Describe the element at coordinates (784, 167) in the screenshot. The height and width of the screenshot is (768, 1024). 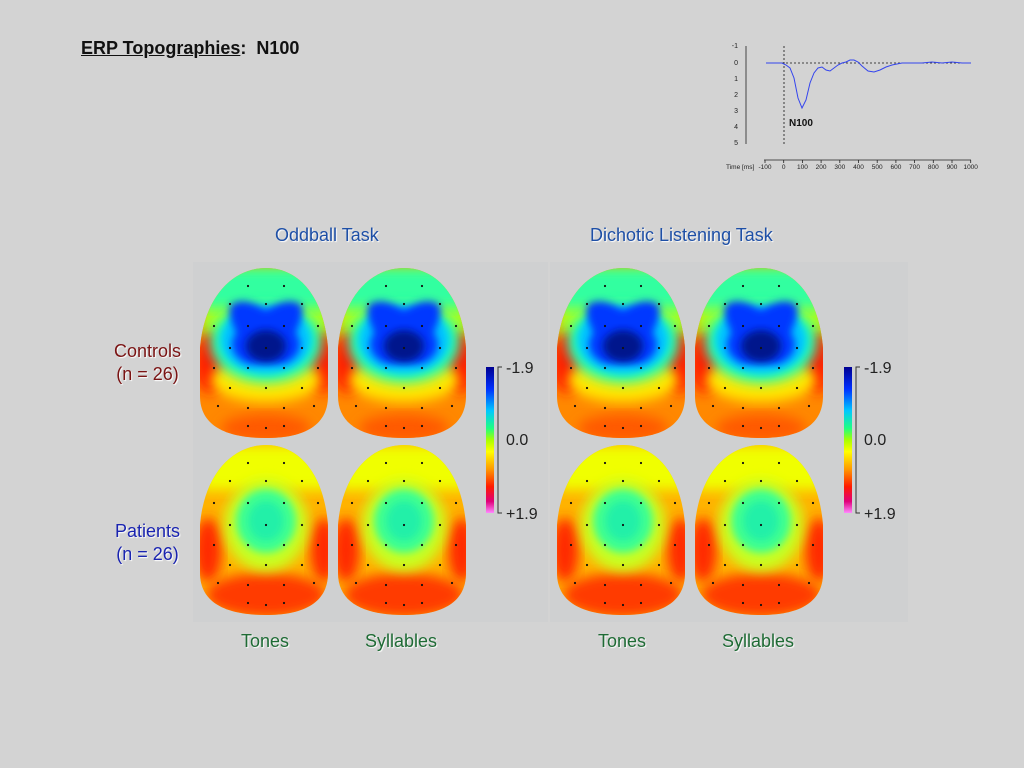
I see `x-tick-label: 0` at that location.